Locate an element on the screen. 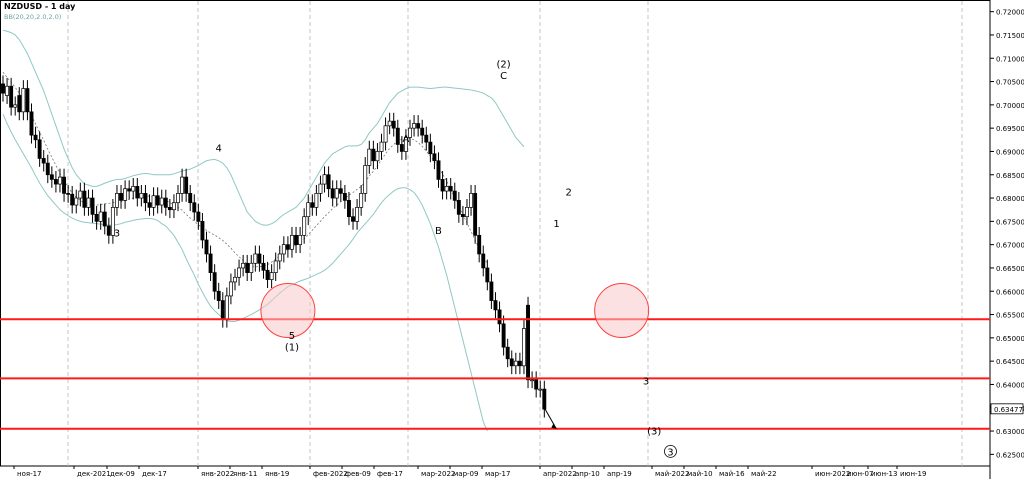  y-tick-label: 0.63000 is located at coordinates (1010, 432).